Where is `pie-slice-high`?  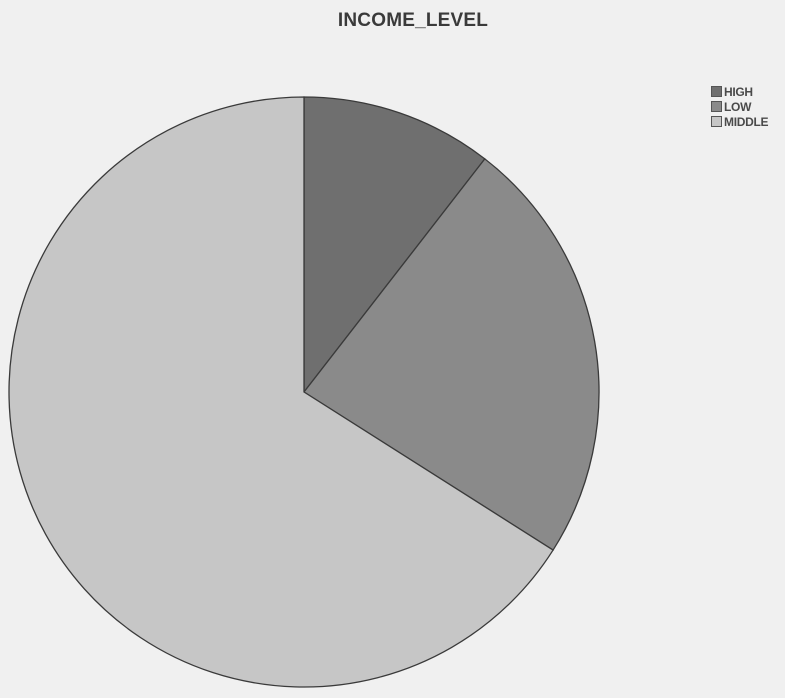 pie-slice-high is located at coordinates (394, 245).